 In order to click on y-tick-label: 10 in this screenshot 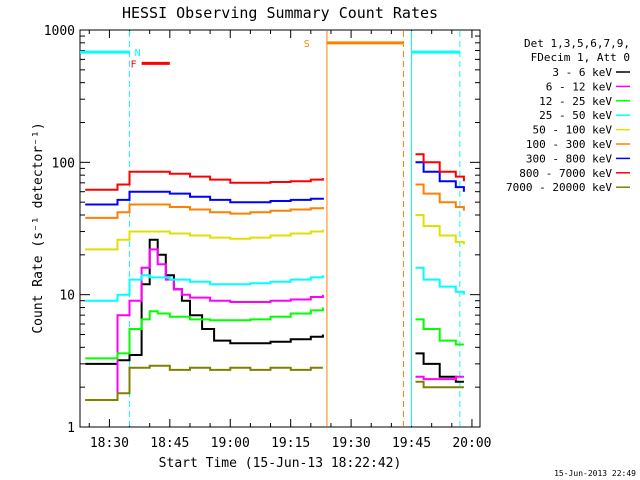, I will do `click(67, 296)`.